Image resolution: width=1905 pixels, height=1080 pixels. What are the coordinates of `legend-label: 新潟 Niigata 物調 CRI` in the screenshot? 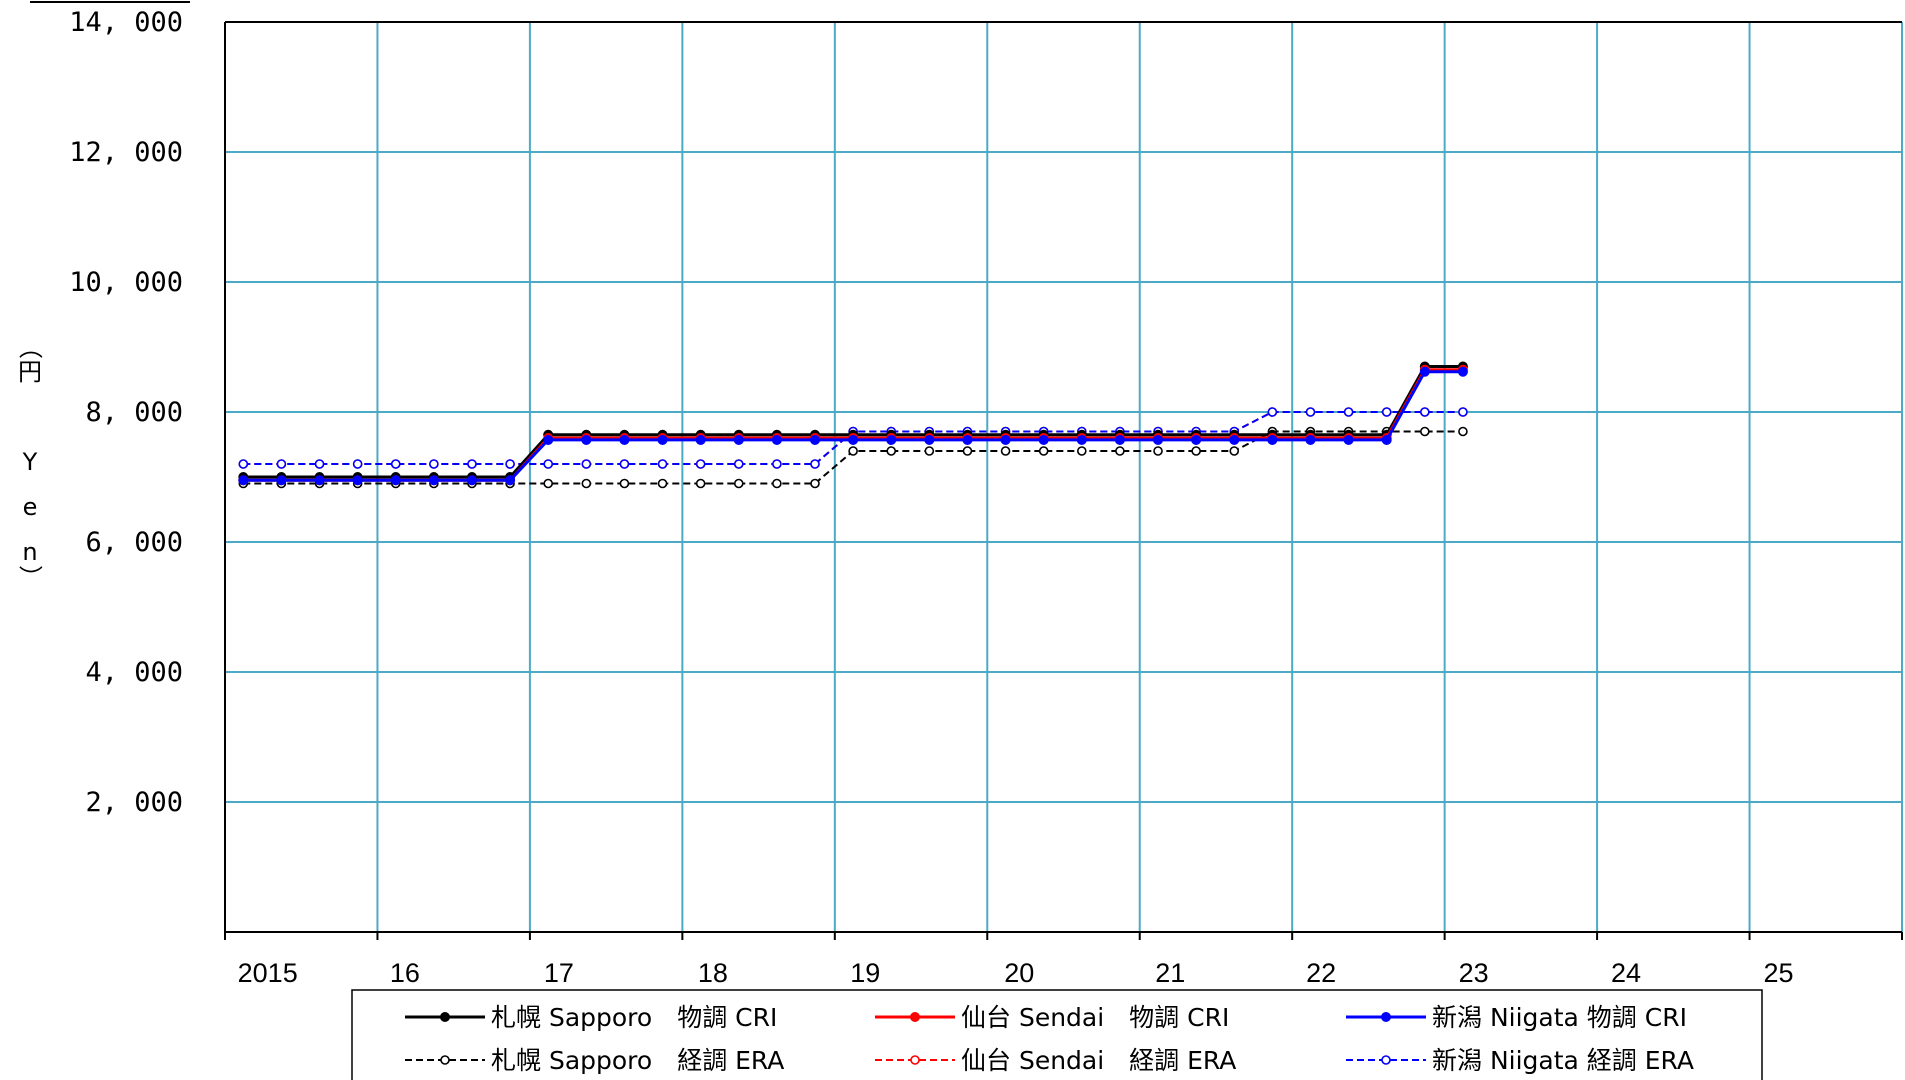 It's located at (1559, 1017).